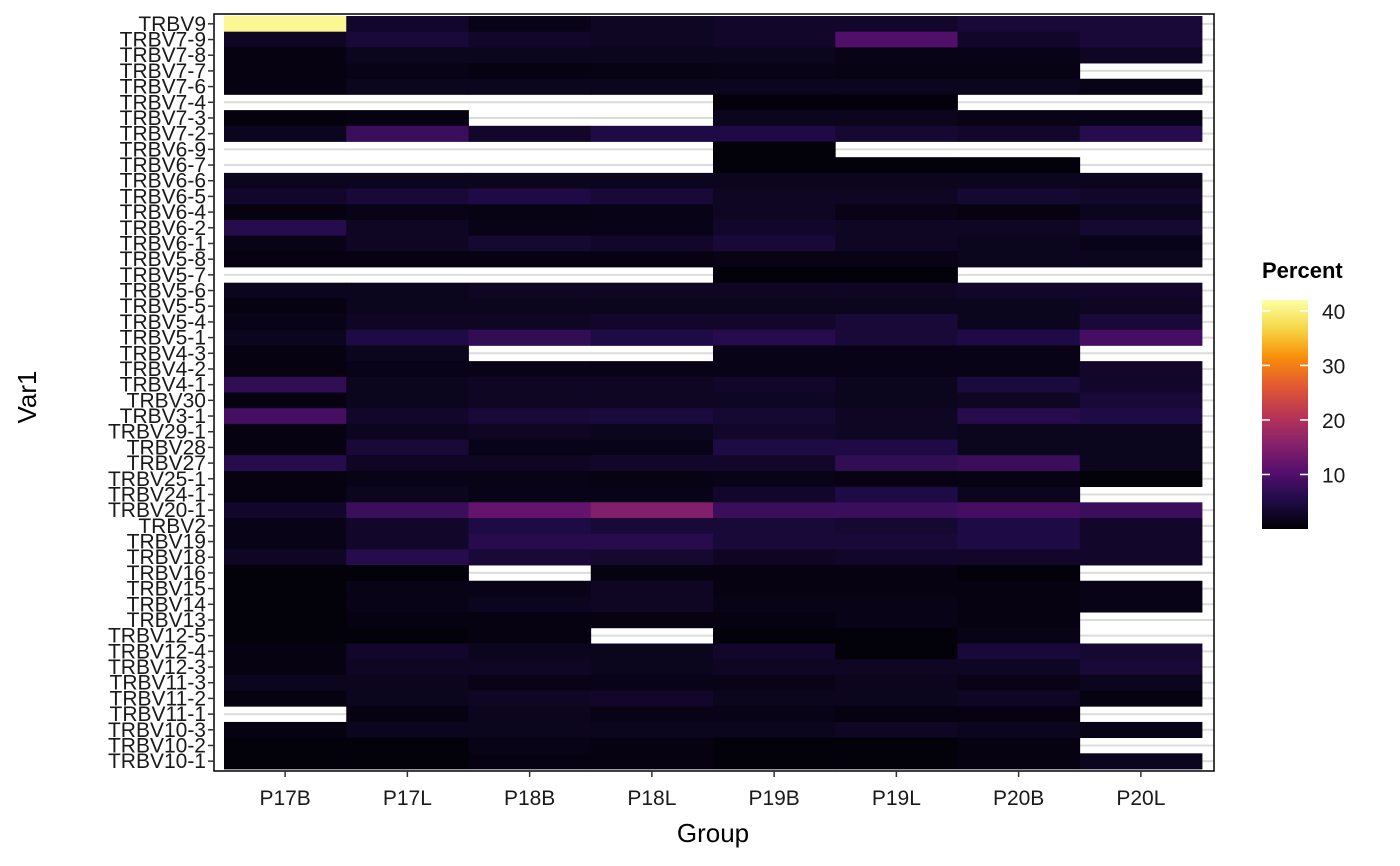 Image resolution: width=1400 pixels, height=866 pixels. Describe the element at coordinates (166, 447) in the screenshot. I see `y-tick-label: TRBV28` at that location.